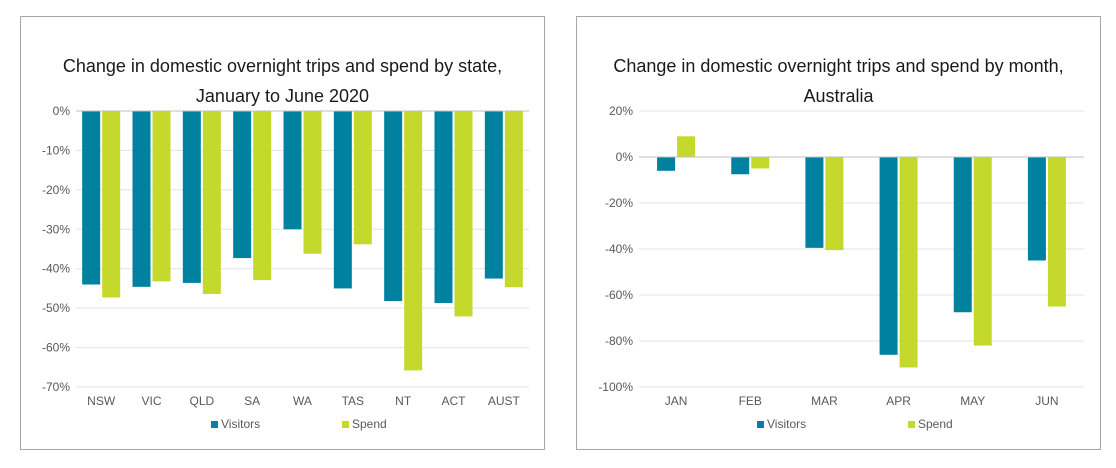  What do you see at coordinates (393, 206) in the screenshot?
I see `bar-visitors-nt` at bounding box center [393, 206].